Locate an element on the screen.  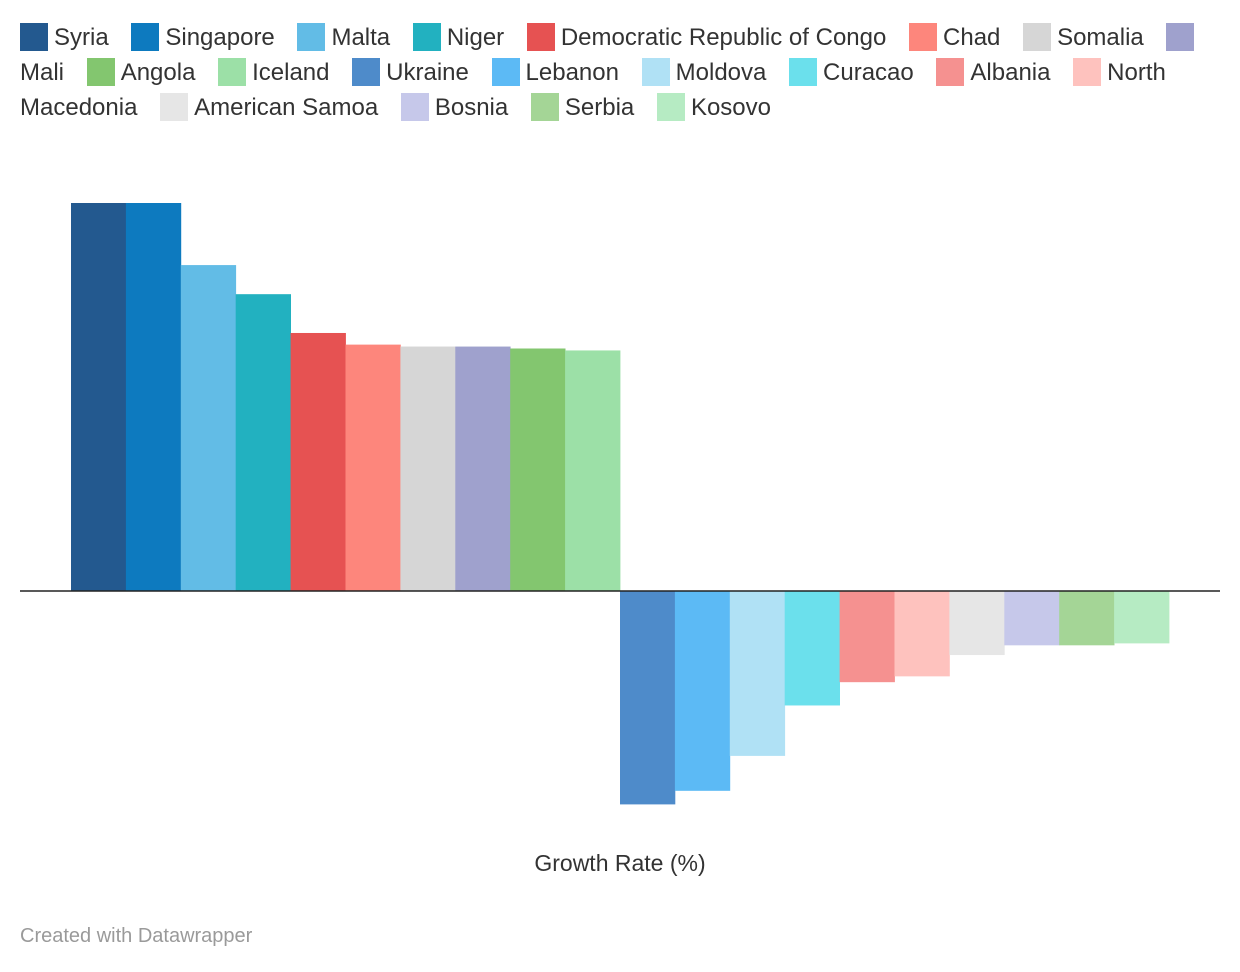
bar-angola is located at coordinates (538, 469).